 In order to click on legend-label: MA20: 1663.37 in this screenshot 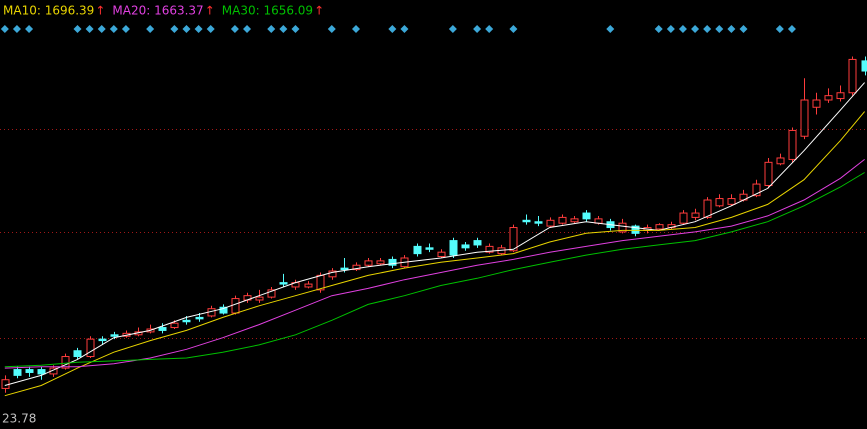, I will do `click(157, 11)`.